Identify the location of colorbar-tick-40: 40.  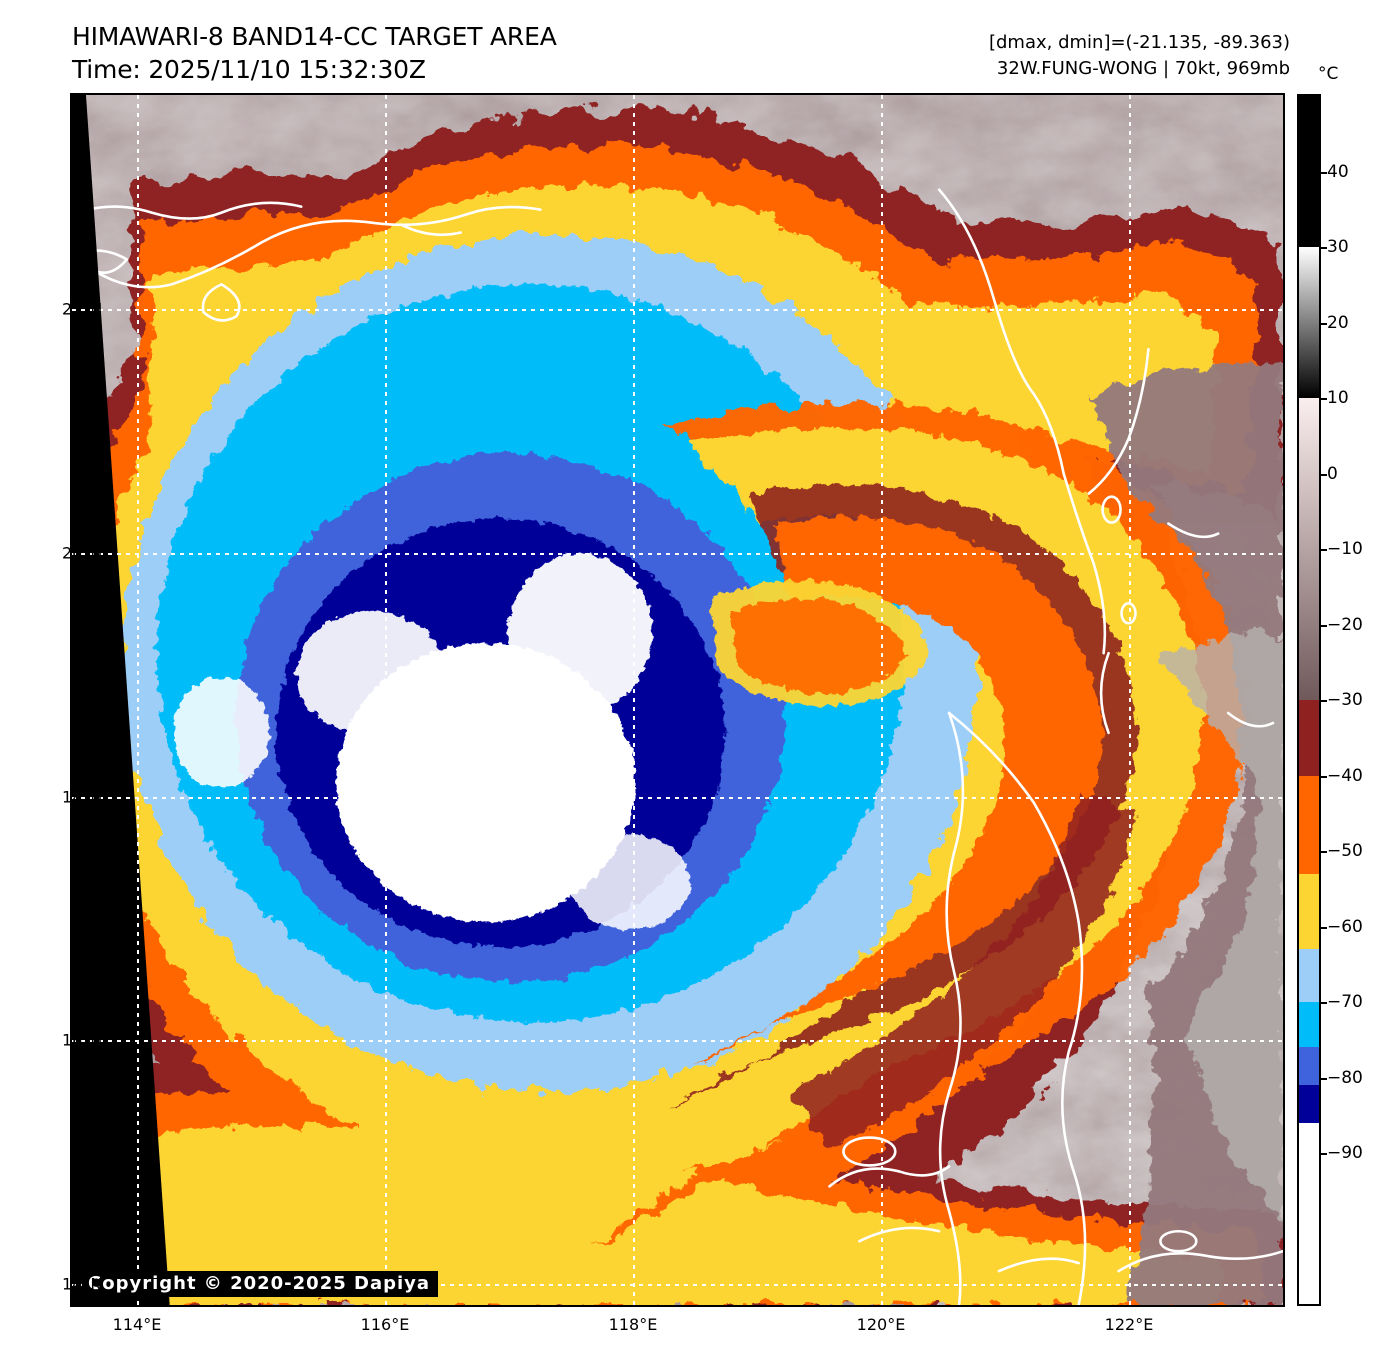
(1338, 171).